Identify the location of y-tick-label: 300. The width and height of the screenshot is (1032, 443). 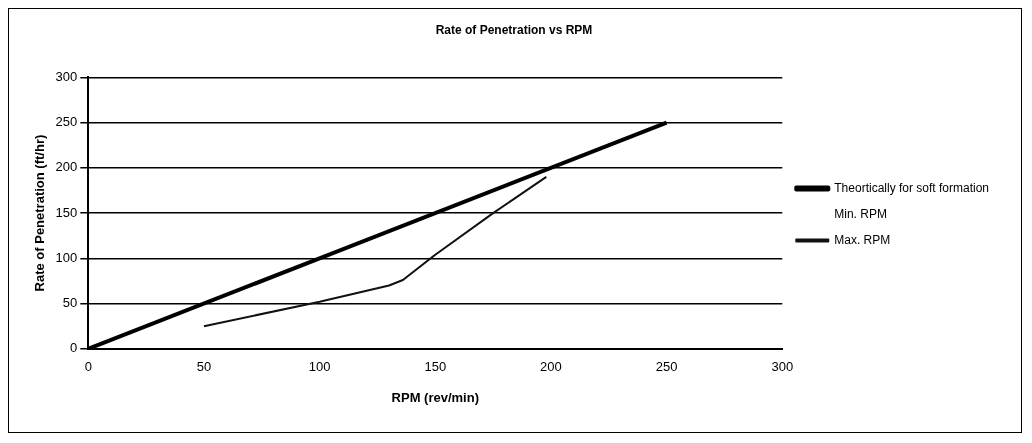
(66, 76).